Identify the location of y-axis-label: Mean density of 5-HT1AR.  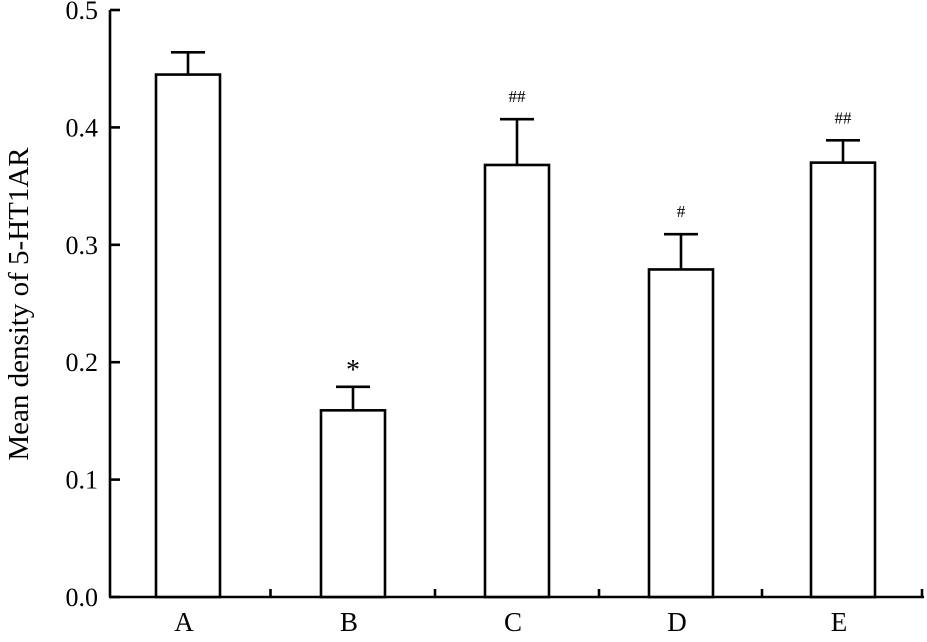
(19, 304).